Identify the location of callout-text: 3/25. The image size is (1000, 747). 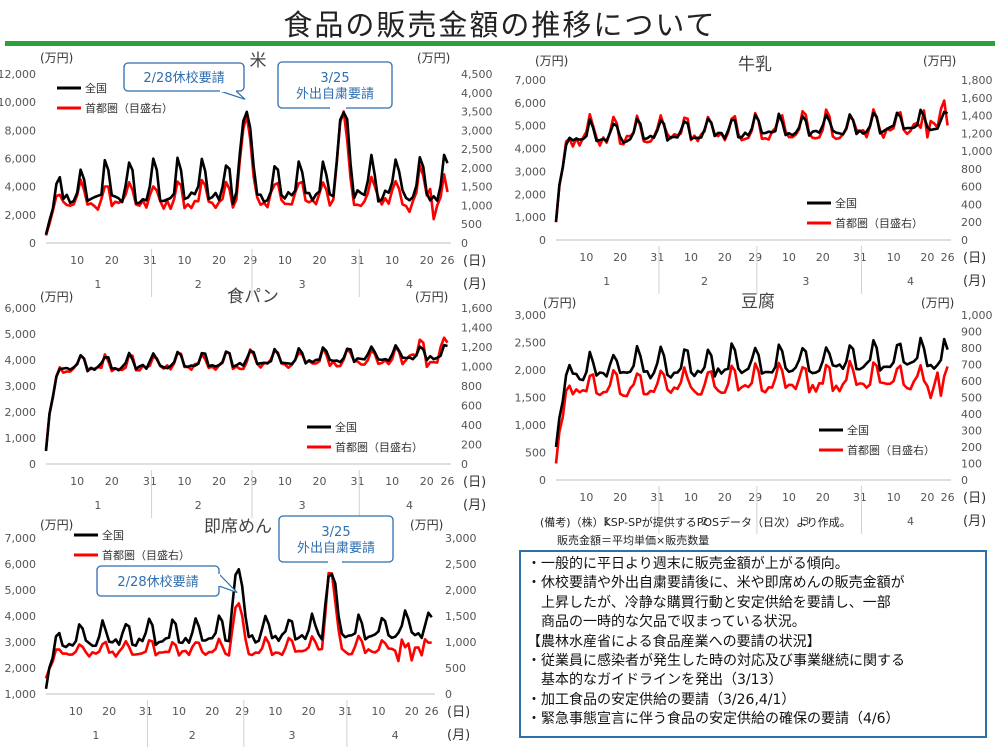
(335, 532).